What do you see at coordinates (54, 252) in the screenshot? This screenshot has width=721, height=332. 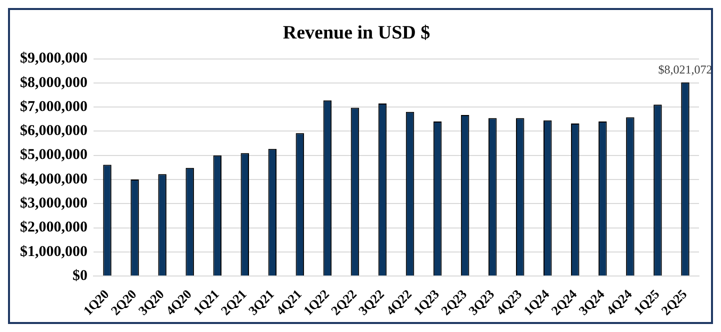 I see `y-tick-label: $1,000,000` at bounding box center [54, 252].